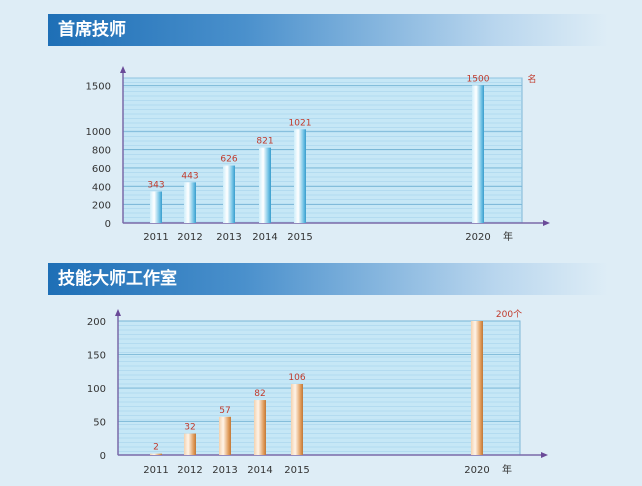 This screenshot has width=642, height=486. Describe the element at coordinates (264, 142) in the screenshot. I see `data-label: 821` at that location.